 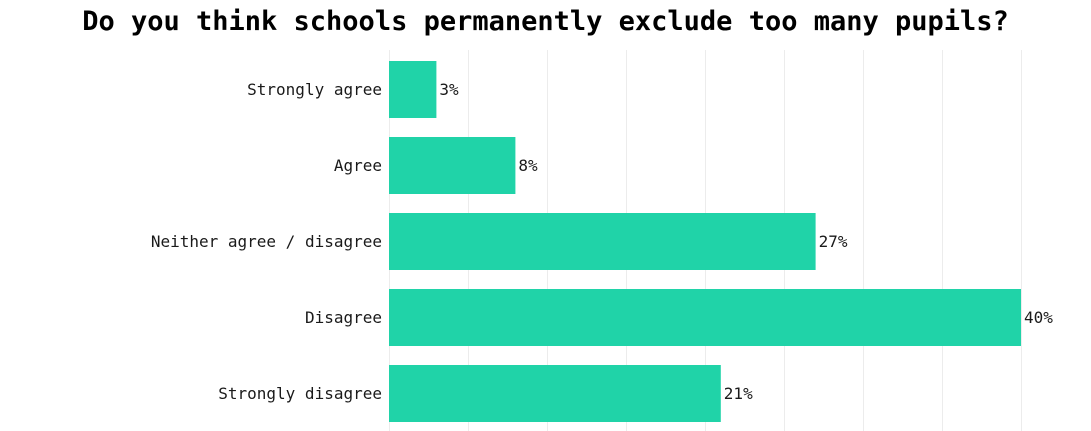 What do you see at coordinates (343, 317) in the screenshot?
I see `category-label: Disagree` at bounding box center [343, 317].